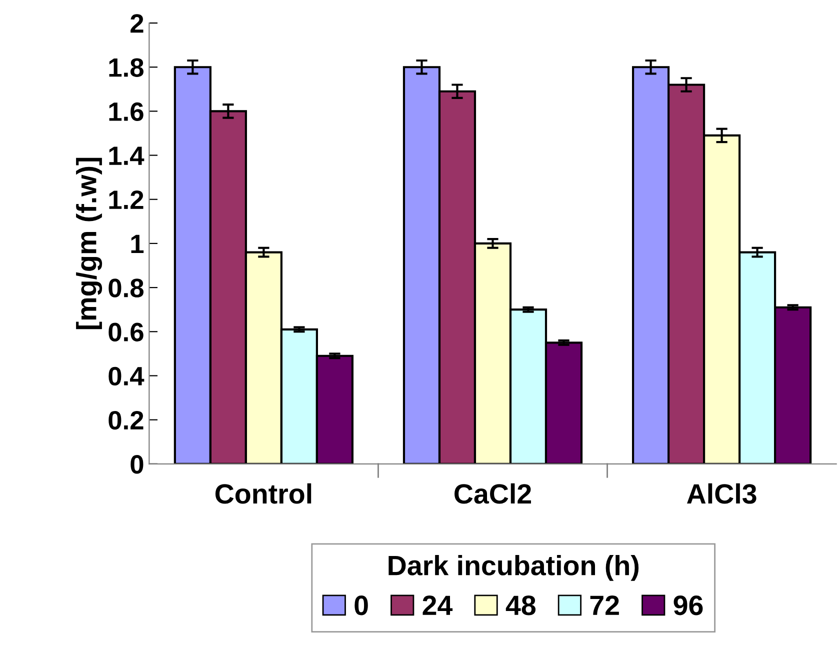  What do you see at coordinates (361, 606) in the screenshot?
I see `legend-label: 0` at bounding box center [361, 606].